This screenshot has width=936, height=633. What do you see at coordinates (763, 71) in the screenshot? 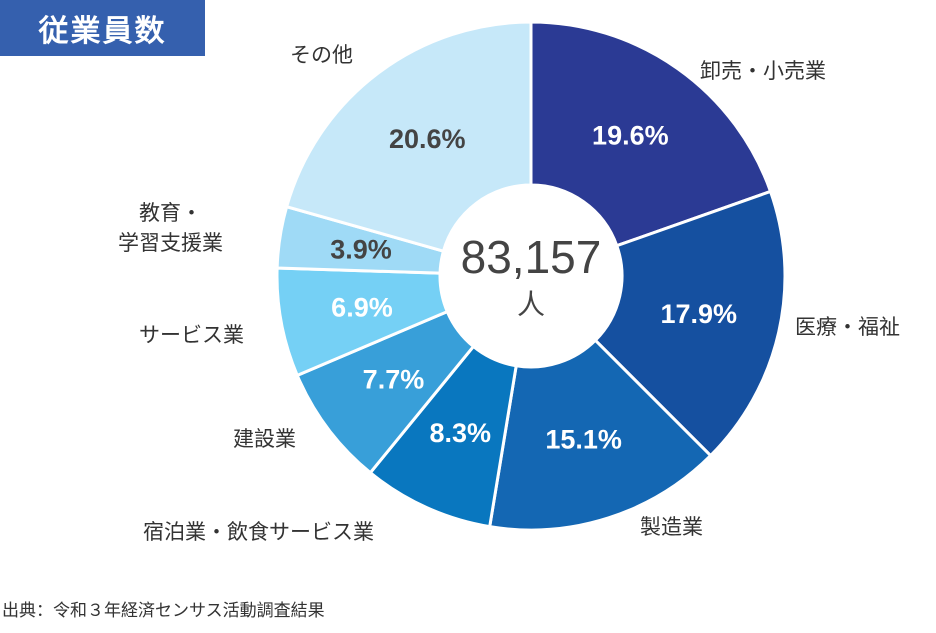
I see `category-label: 卸売・小売業` at bounding box center [763, 71].